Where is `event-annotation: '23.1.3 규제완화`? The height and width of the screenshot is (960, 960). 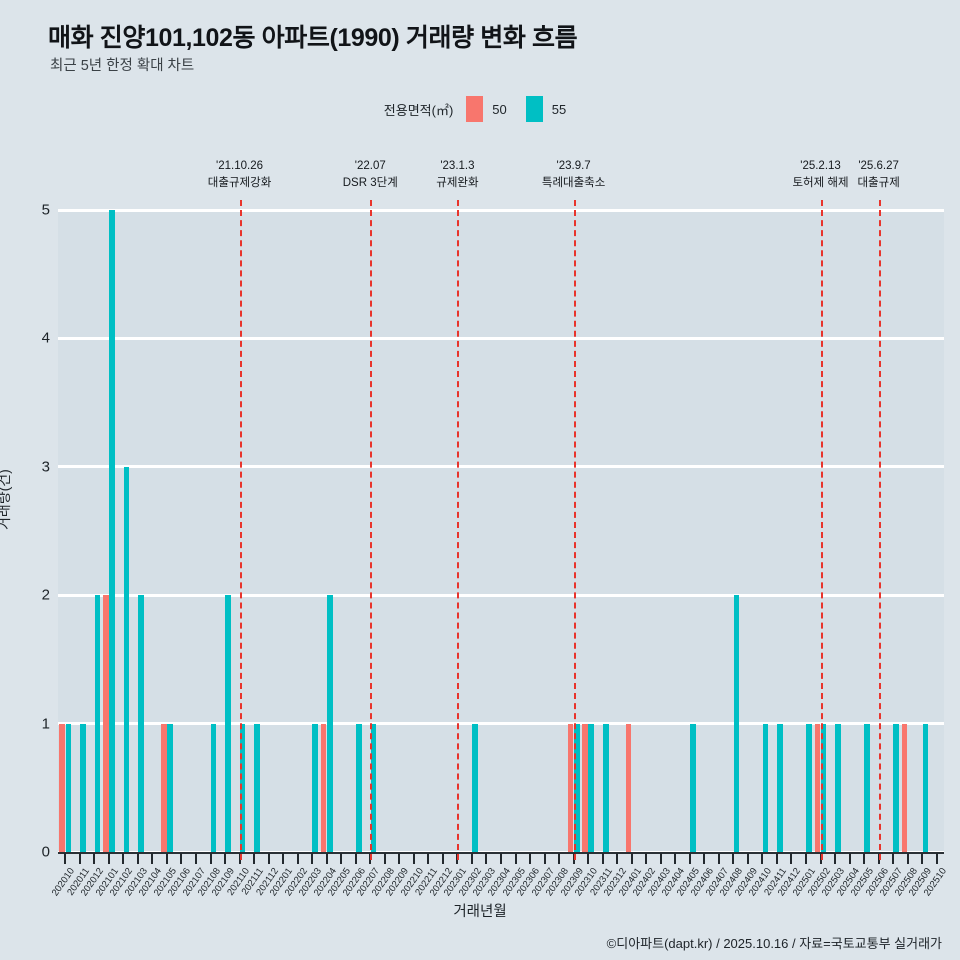 event-annotation: '23.1.3 규제완화 is located at coordinates (457, 174).